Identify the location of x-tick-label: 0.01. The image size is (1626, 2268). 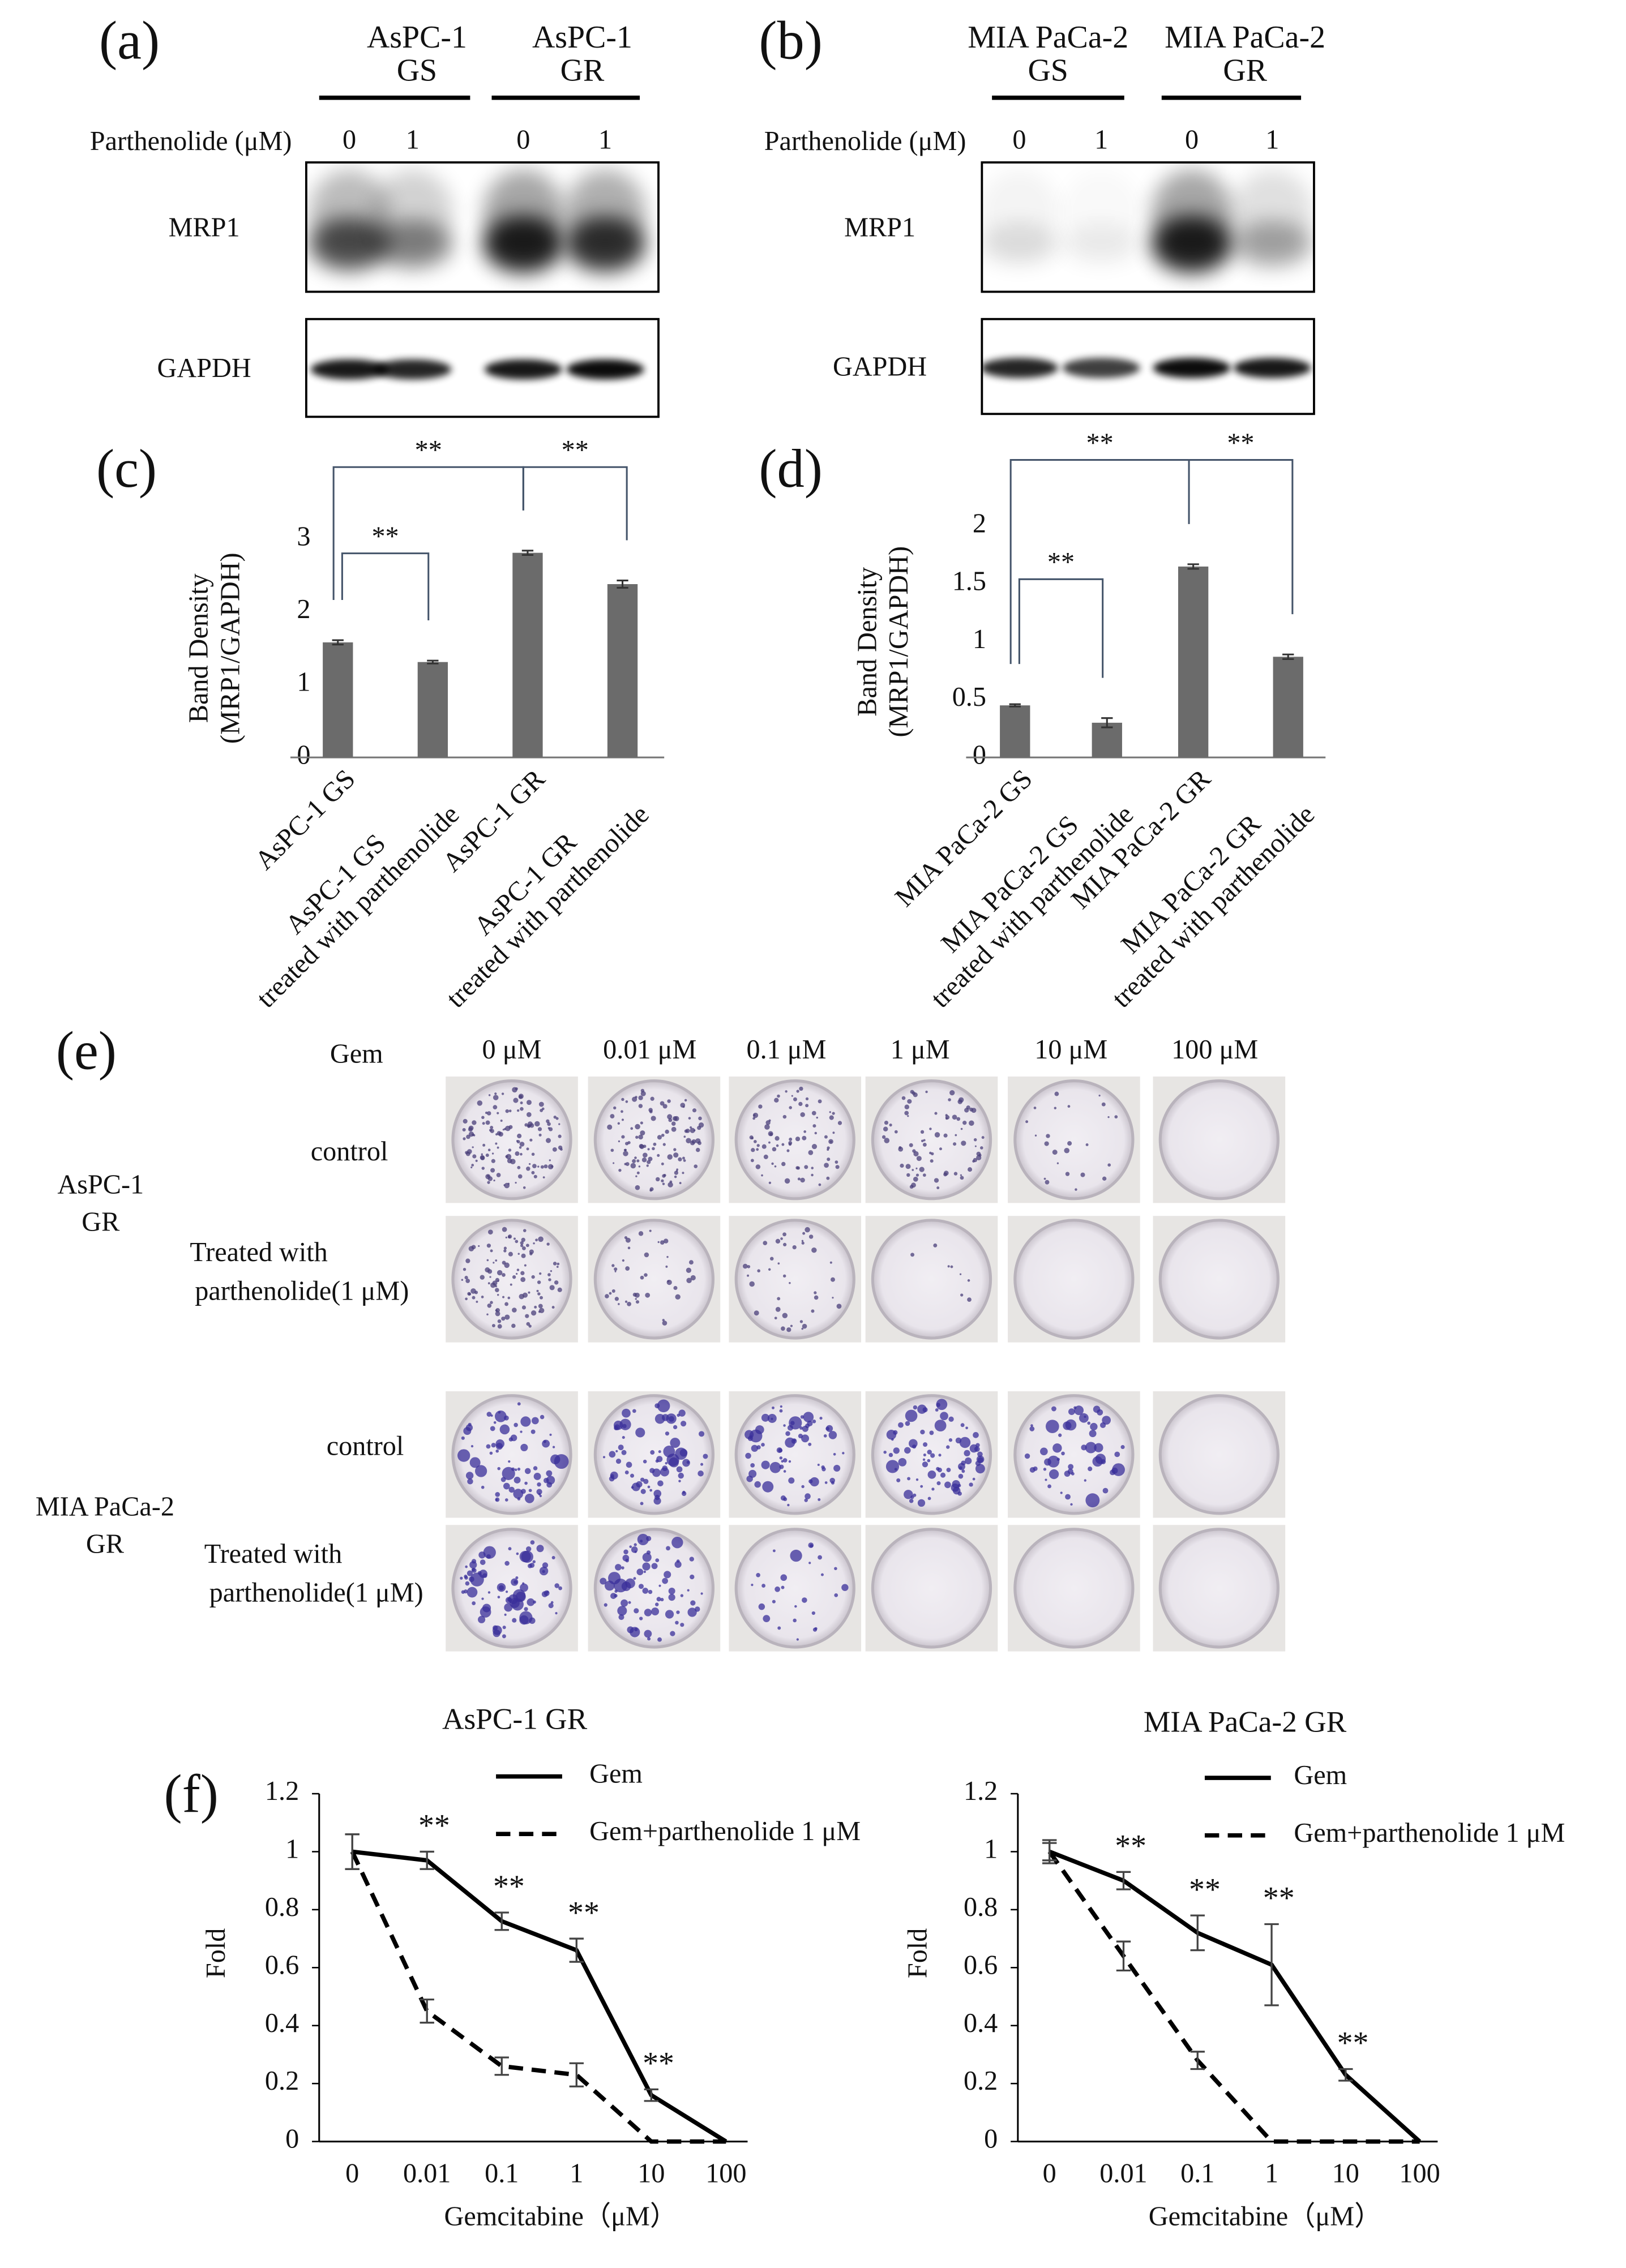
(427, 2174).